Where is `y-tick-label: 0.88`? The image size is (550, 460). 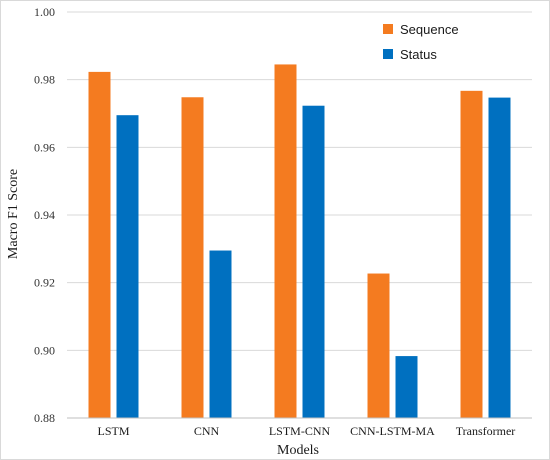 y-tick-label: 0.88 is located at coordinates (44, 418).